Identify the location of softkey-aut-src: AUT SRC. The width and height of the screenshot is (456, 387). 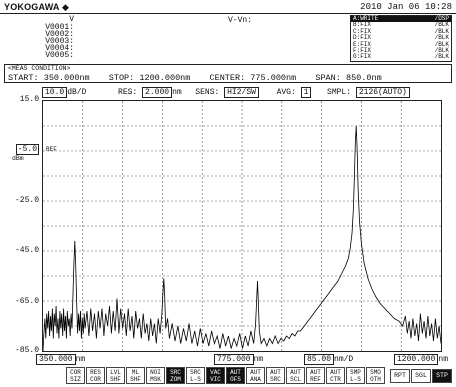
(275, 375).